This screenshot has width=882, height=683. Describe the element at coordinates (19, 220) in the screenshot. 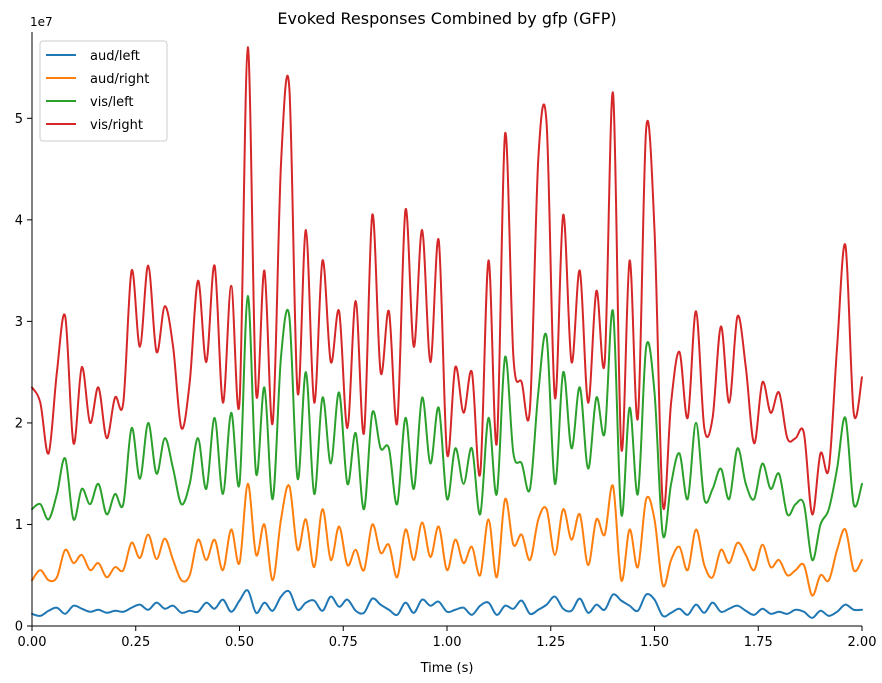

I see `y-tick-label: 4` at that location.